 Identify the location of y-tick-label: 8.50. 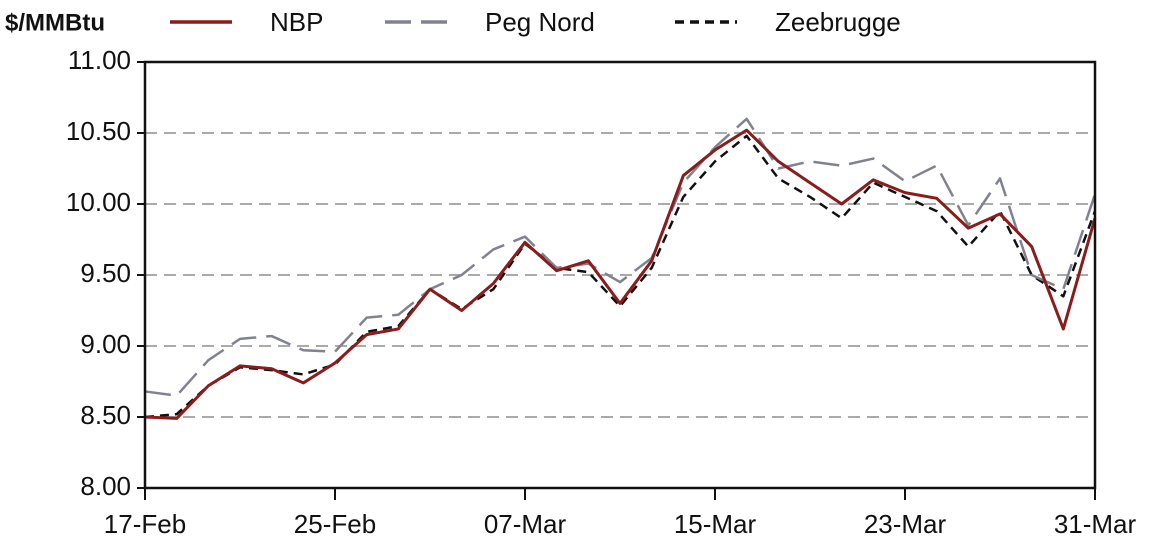
(105, 415).